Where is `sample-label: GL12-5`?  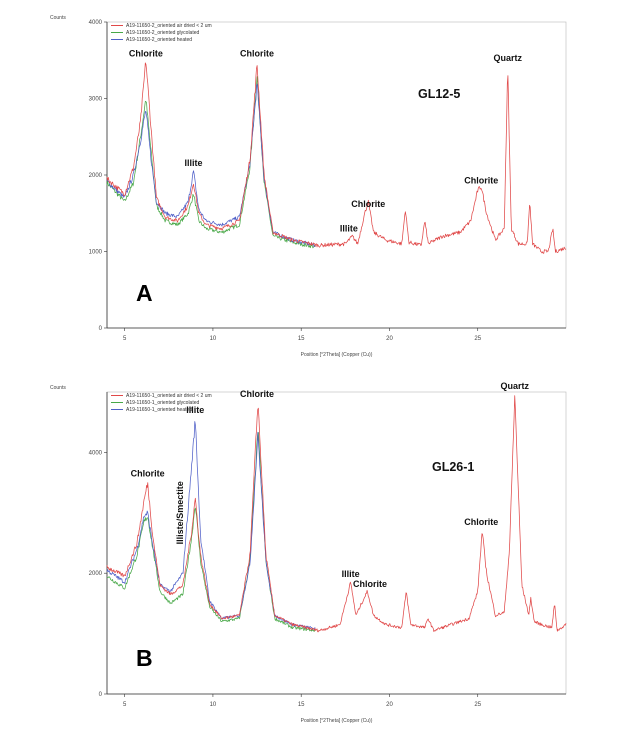
sample-label: GL12-5 is located at coordinates (439, 94).